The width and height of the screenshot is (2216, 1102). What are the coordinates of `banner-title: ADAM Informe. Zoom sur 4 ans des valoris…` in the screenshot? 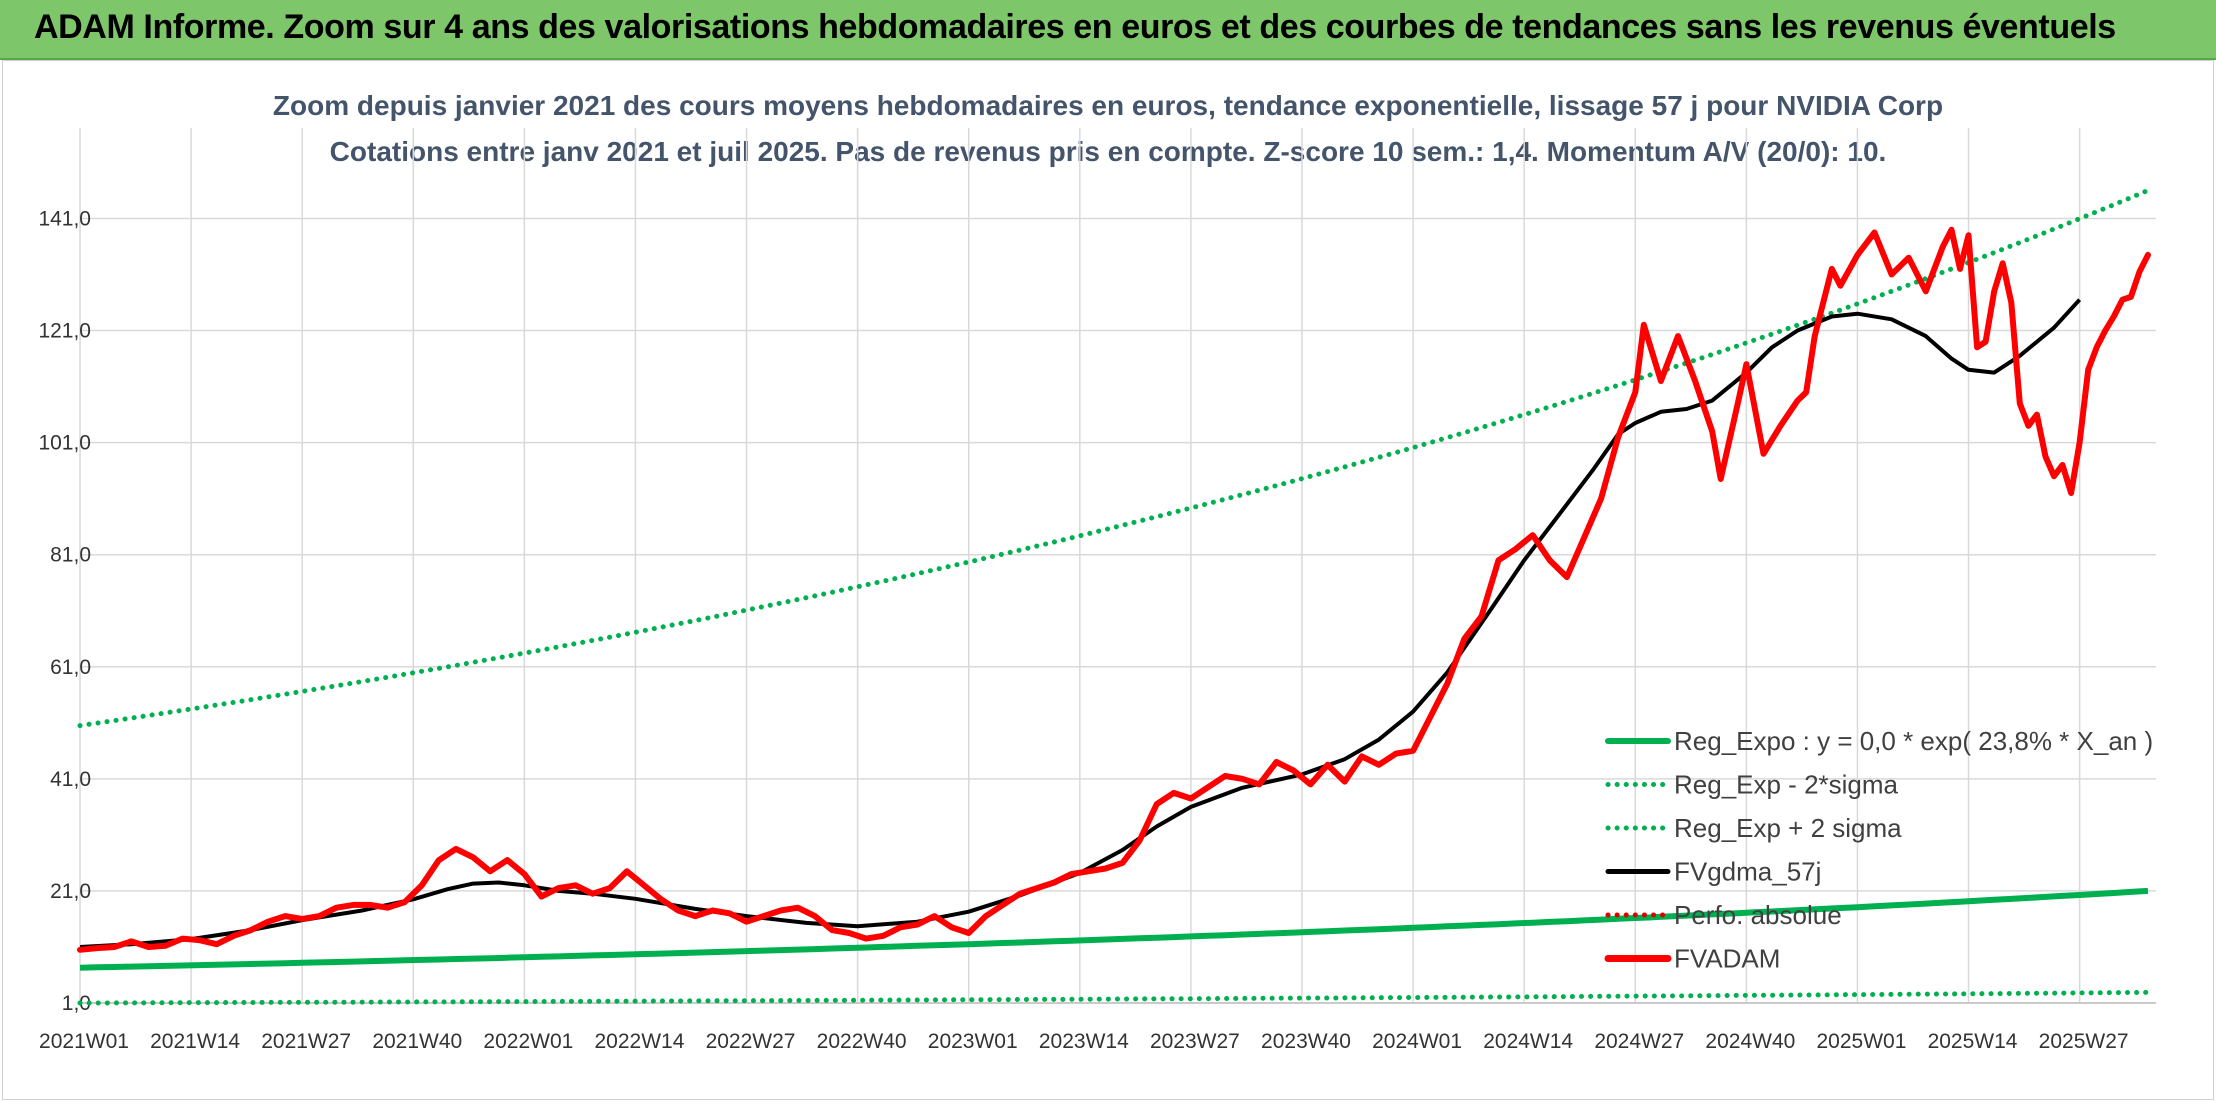 It's located at (1075, 27).